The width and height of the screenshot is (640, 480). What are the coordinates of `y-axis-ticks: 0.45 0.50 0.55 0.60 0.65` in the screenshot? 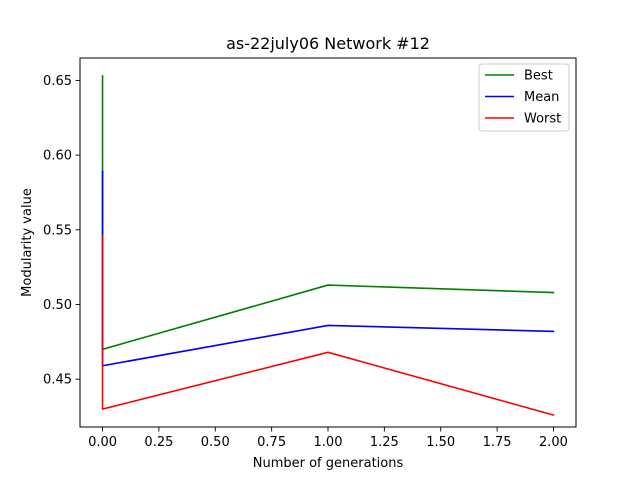 It's located at (61, 231).